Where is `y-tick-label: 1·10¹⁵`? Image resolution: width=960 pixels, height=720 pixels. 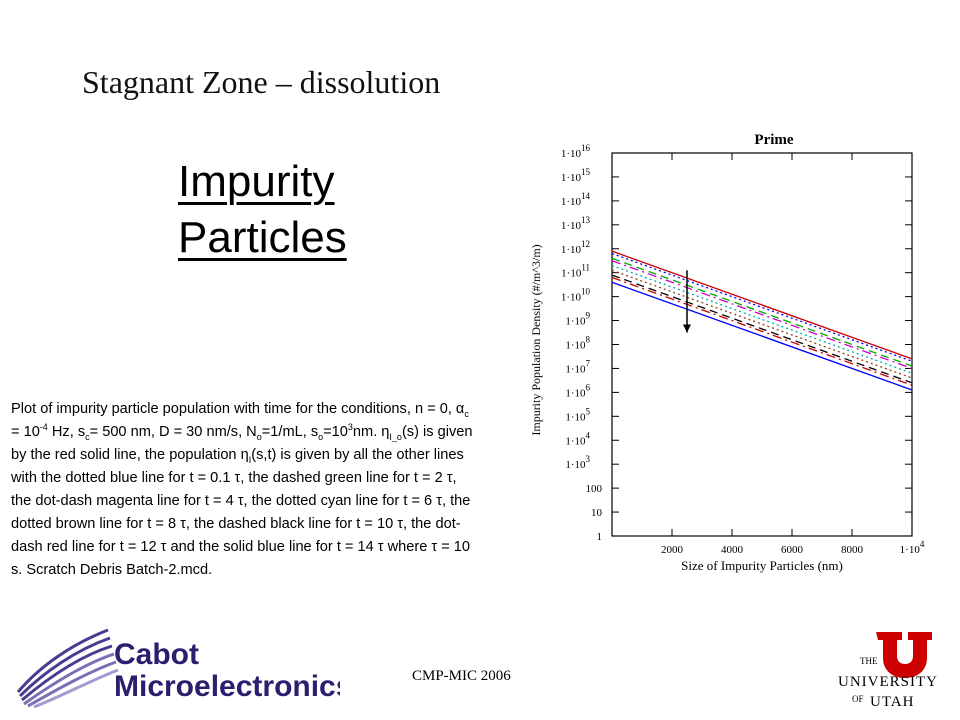
y-tick-label: 1·10¹⁵ is located at coordinates (576, 175).